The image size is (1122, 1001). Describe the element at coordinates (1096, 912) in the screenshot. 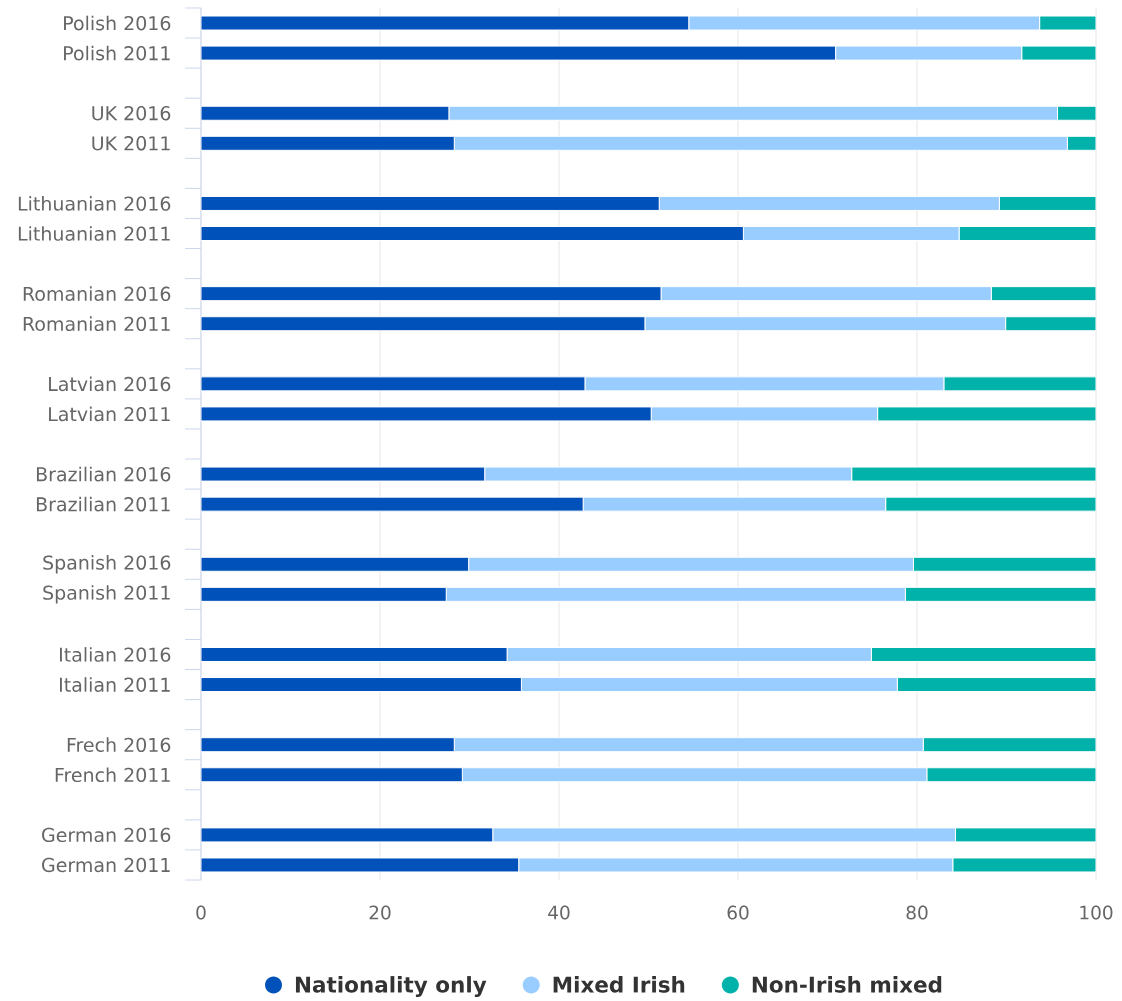

I see `x-tick-label: 100` at that location.